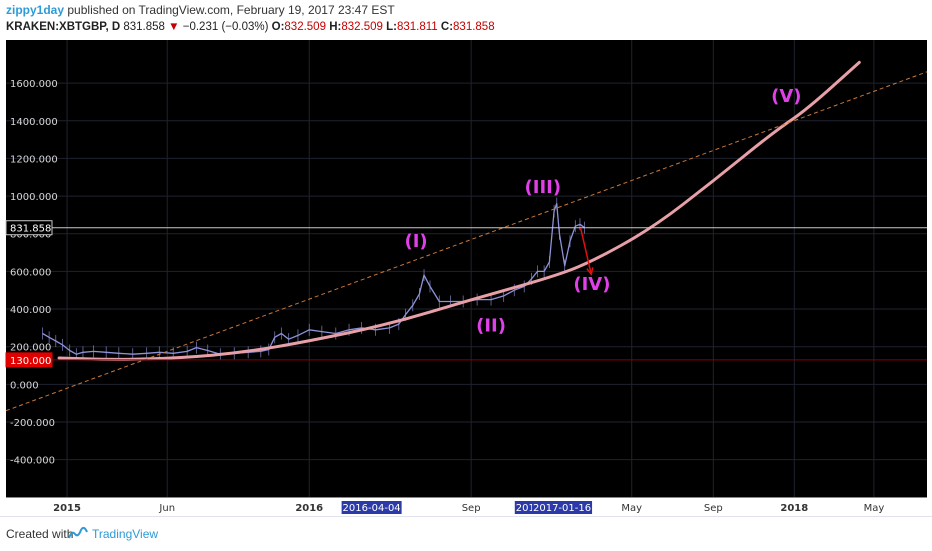 This screenshot has height=551, width=932. What do you see at coordinates (447, 27) in the screenshot?
I see `close-label: C:` at bounding box center [447, 27].